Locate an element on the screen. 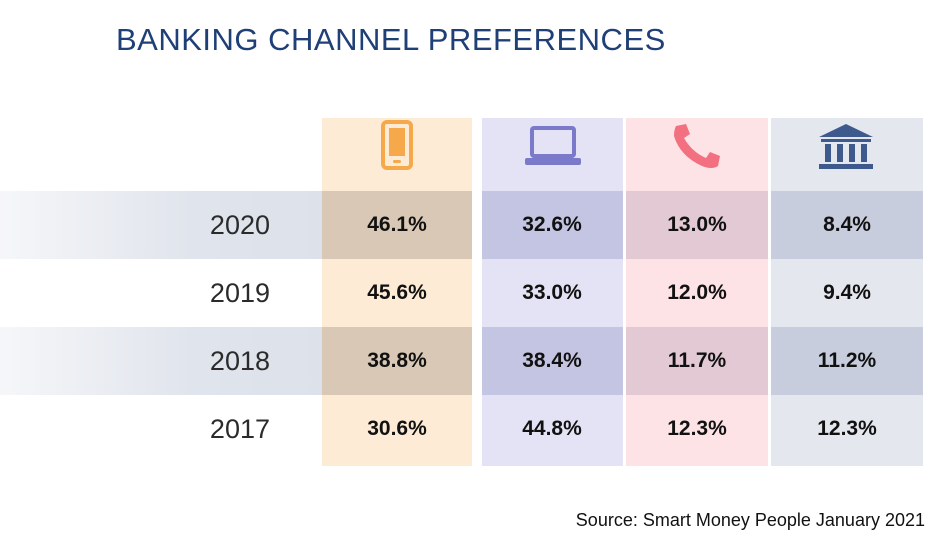  table-cell: 33.0% is located at coordinates (552, 292).